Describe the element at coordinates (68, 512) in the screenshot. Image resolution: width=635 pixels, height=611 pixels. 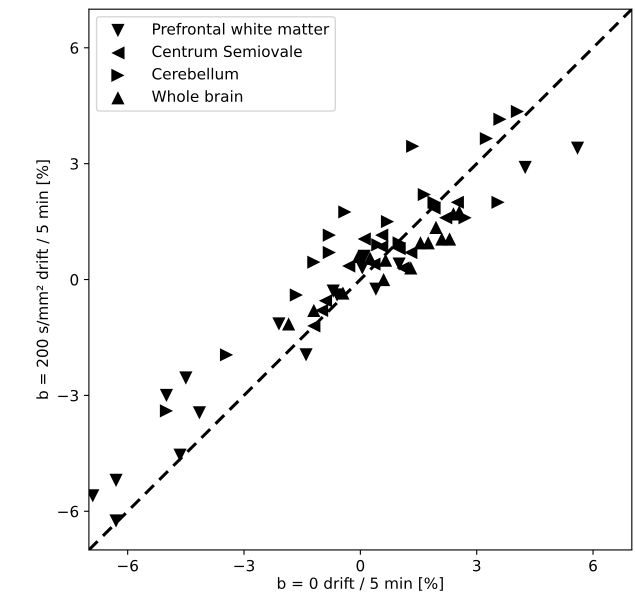
I see `y-tick-label: −6` at that location.